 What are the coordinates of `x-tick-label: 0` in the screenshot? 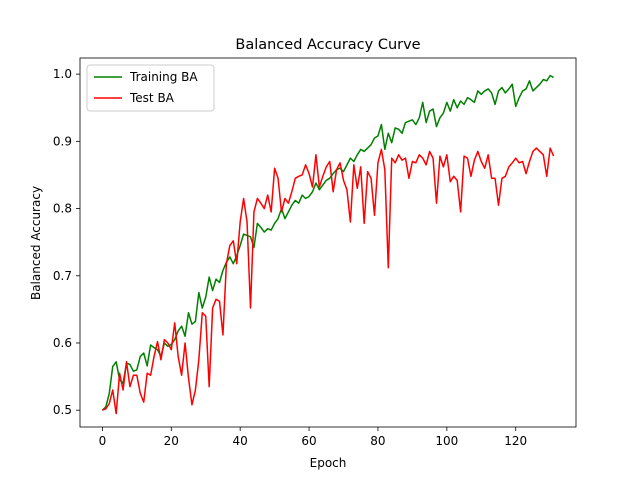 It's located at (103, 441).